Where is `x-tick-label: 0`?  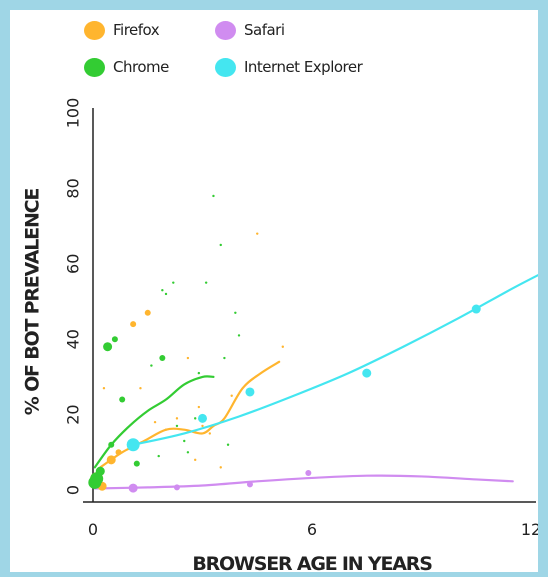
x-tick-label: 0 is located at coordinates (93, 529).